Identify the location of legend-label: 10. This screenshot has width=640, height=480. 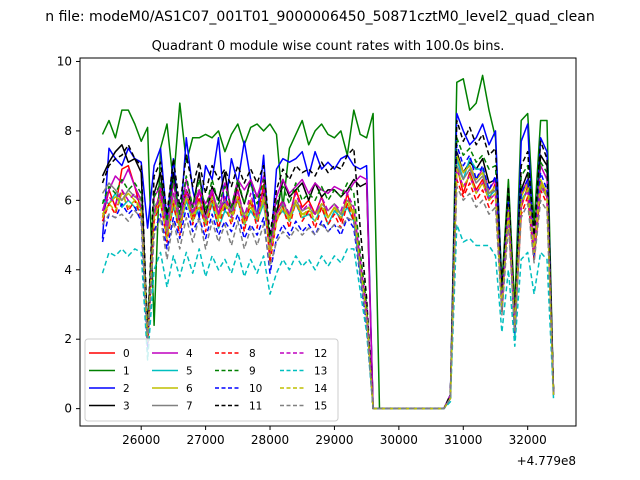
(255, 389).